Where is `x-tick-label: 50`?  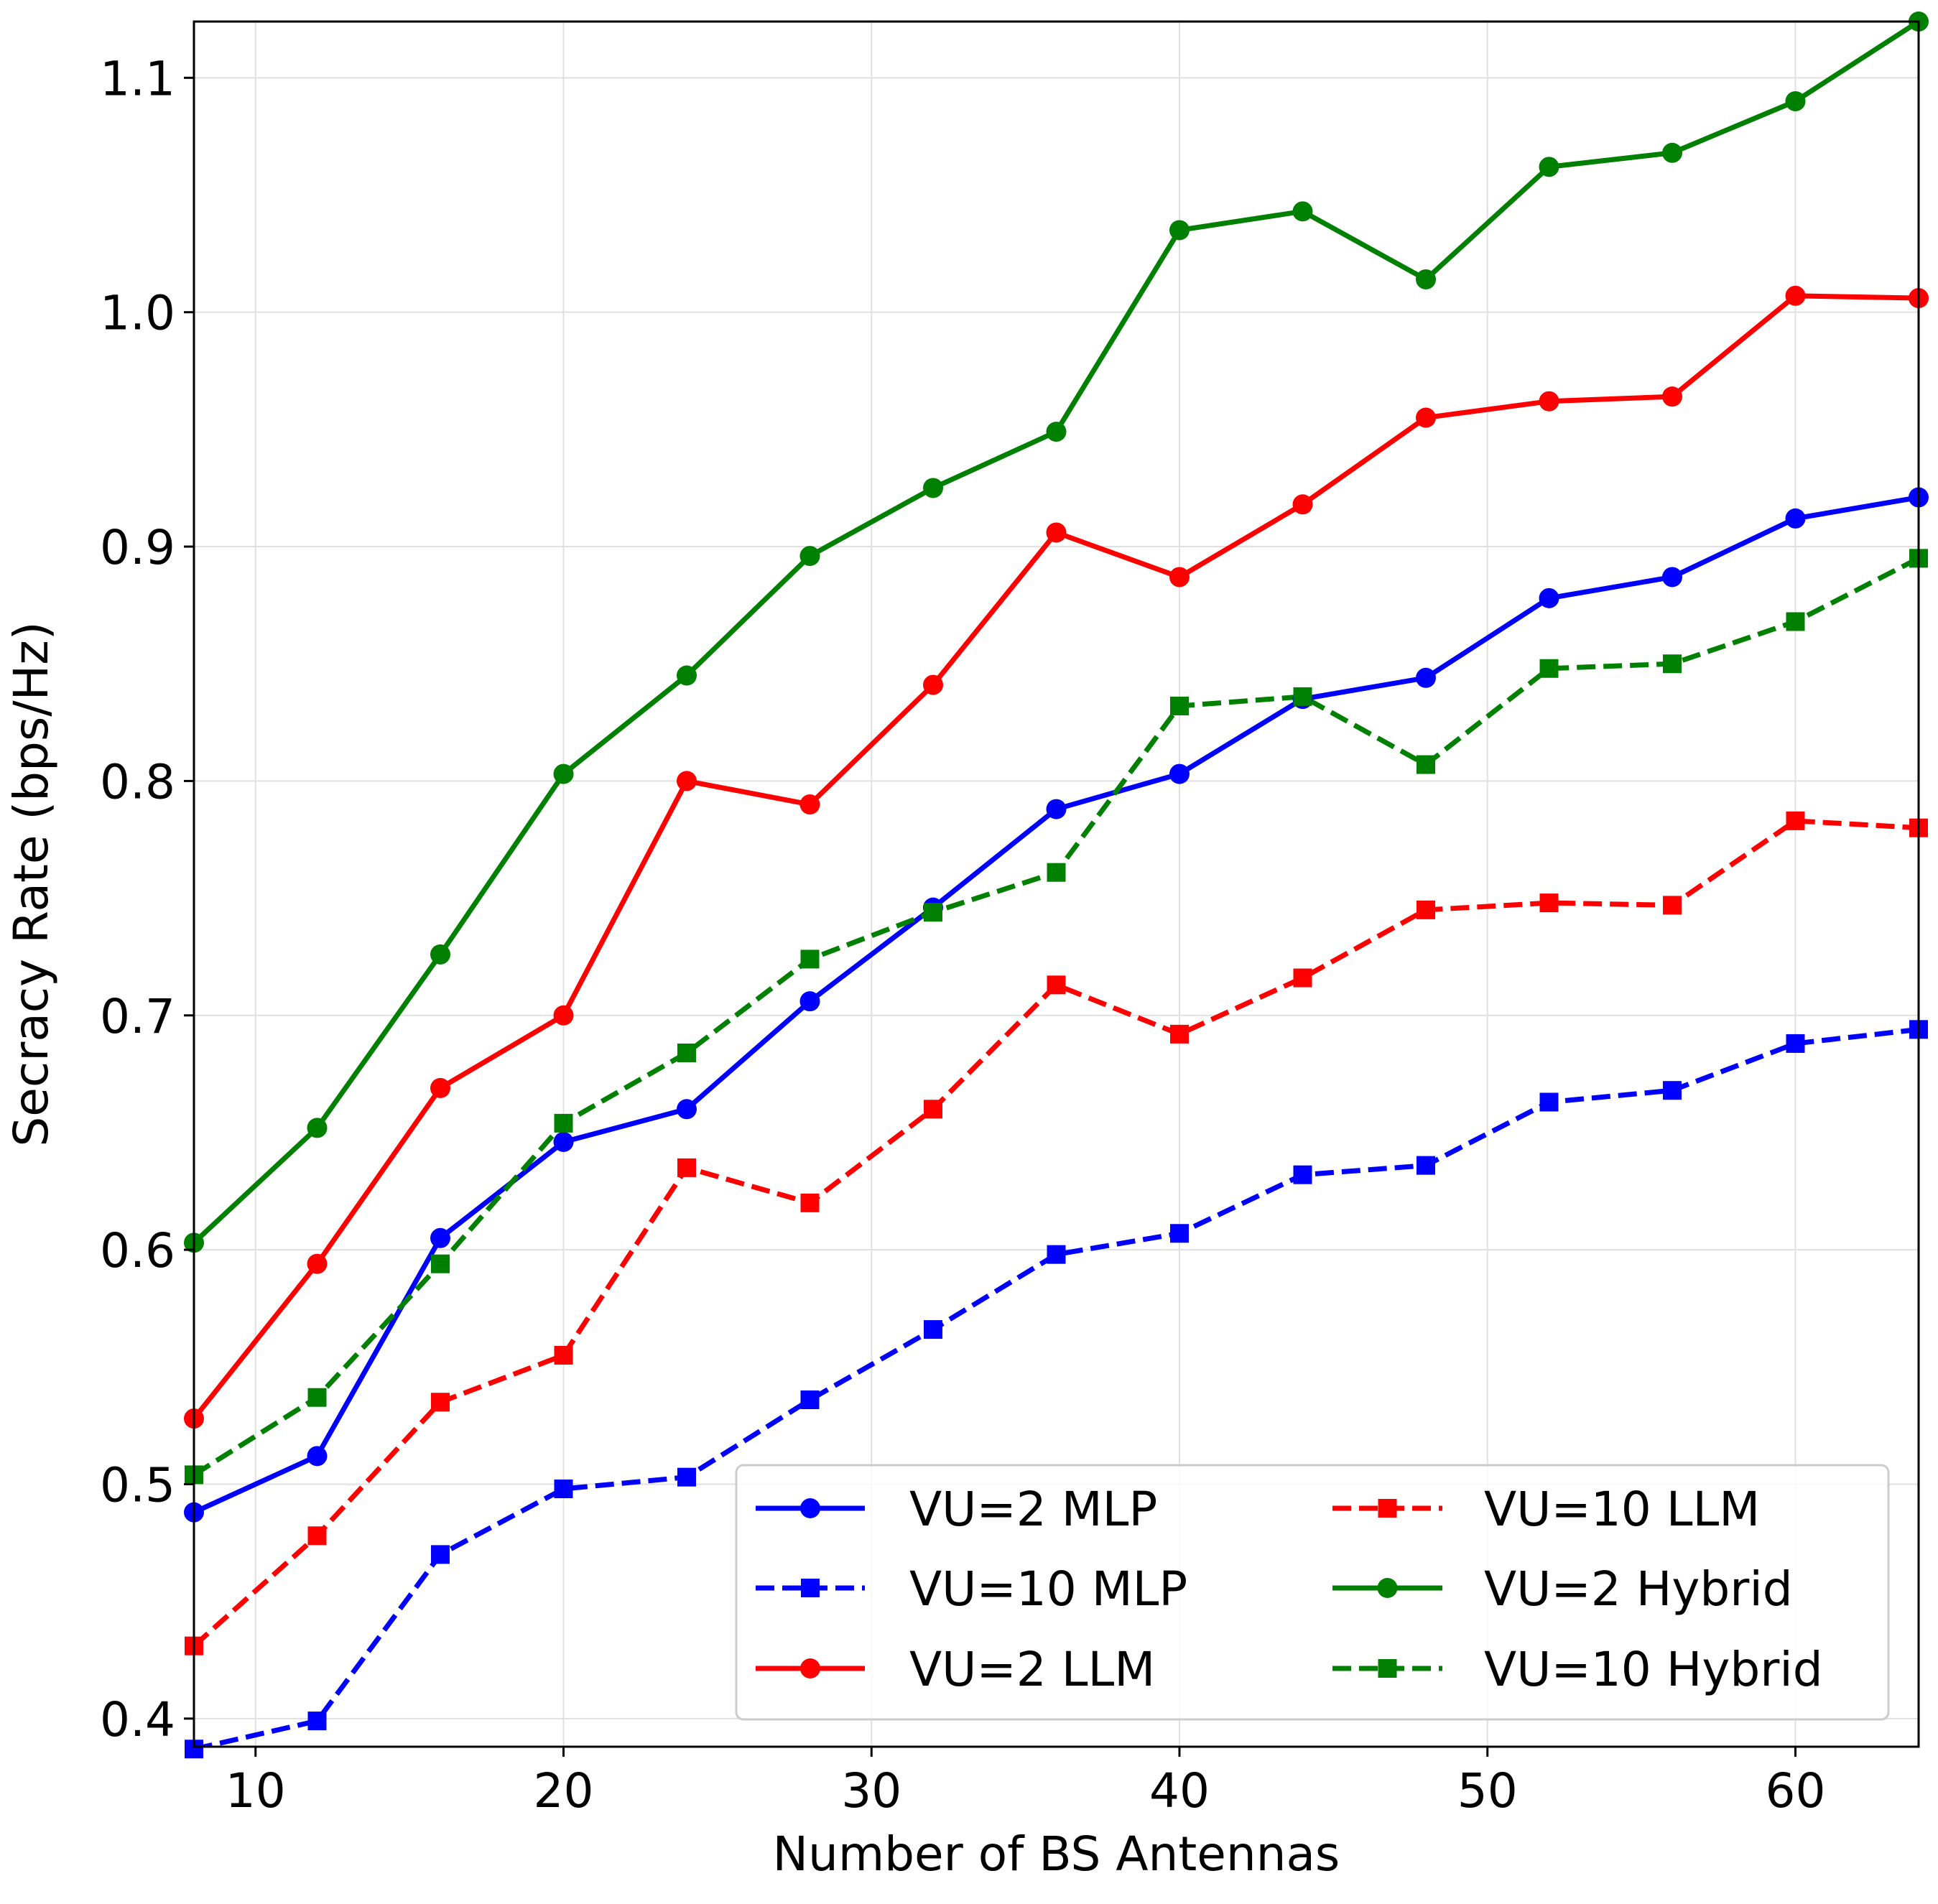
x-tick-label: 50 is located at coordinates (1487, 1791).